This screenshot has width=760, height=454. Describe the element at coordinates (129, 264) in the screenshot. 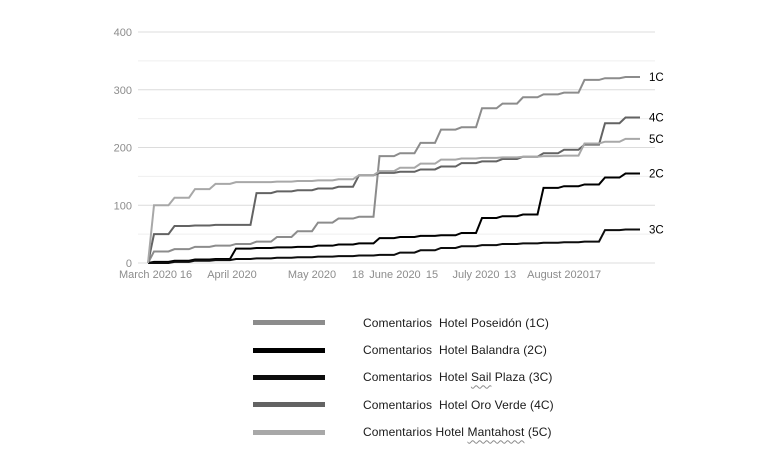

I see `y-axis-tick-label: 0` at that location.